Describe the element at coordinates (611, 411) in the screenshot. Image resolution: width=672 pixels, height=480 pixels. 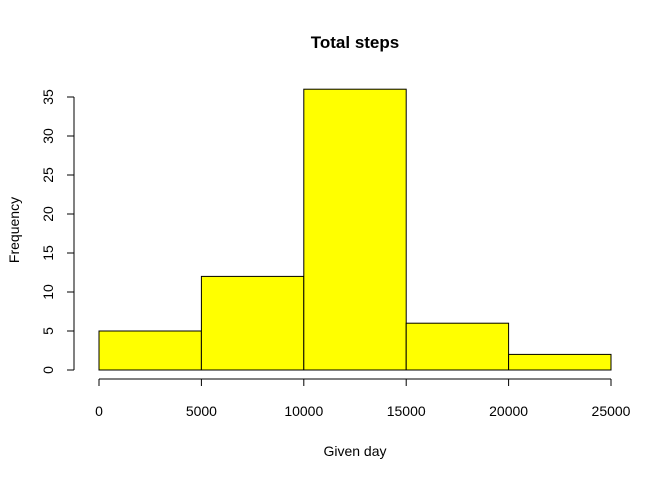
I see `x-tick-label-5: 25000` at that location.